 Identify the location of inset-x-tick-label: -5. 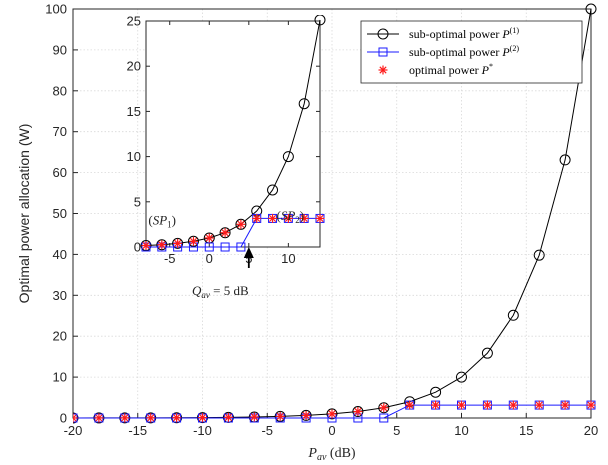
(170, 258).